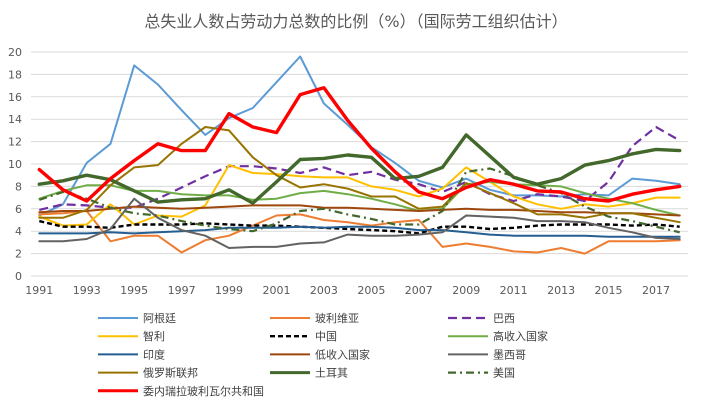 This screenshot has height=416, width=711. Describe the element at coordinates (514, 290) in the screenshot. I see `x-tick-label: 2011` at that location.